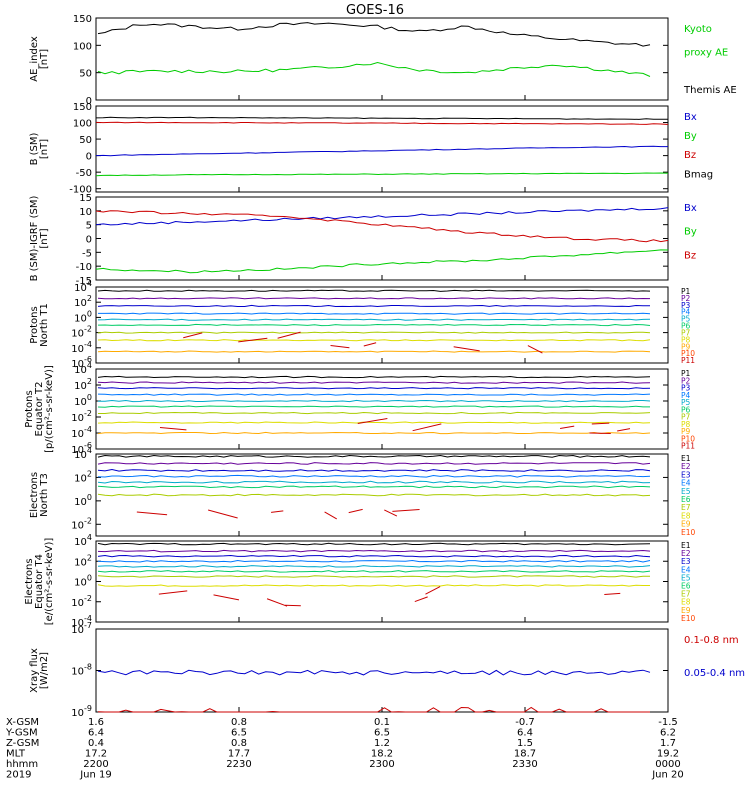  Describe the element at coordinates (381, 151) in the screenshot. I see `series-bx` at that location.